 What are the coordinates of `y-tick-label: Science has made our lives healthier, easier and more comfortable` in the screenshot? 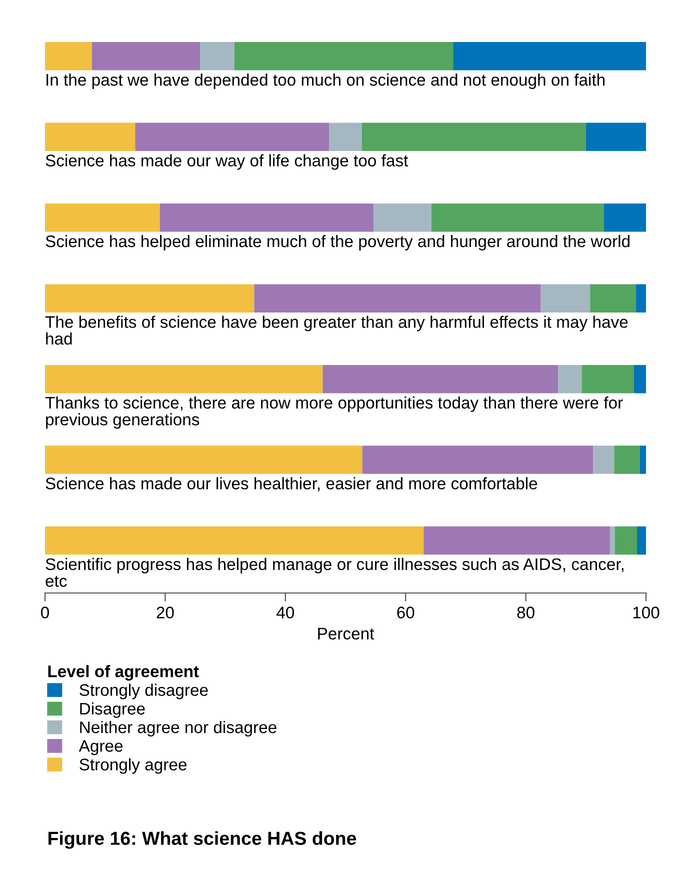 It's located at (292, 484).